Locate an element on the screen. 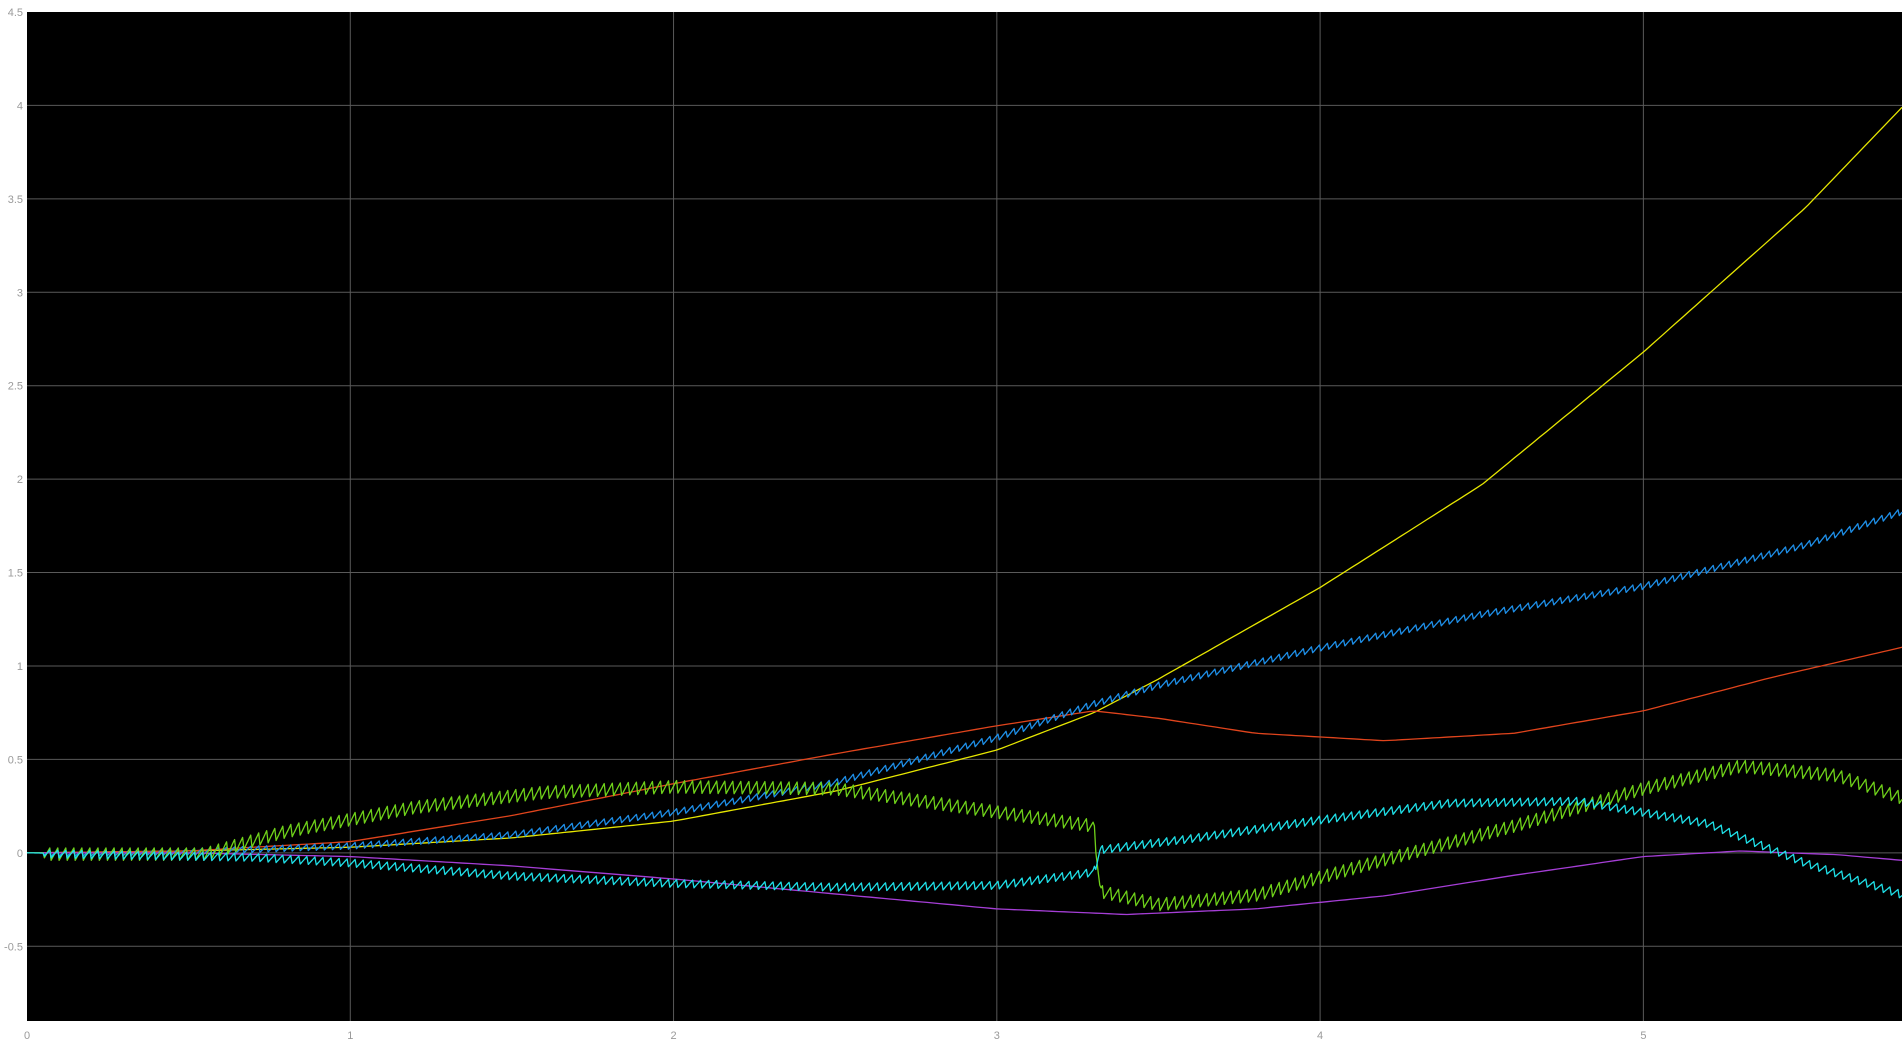  y-tick-label: 2.5 is located at coordinates (15, 387).